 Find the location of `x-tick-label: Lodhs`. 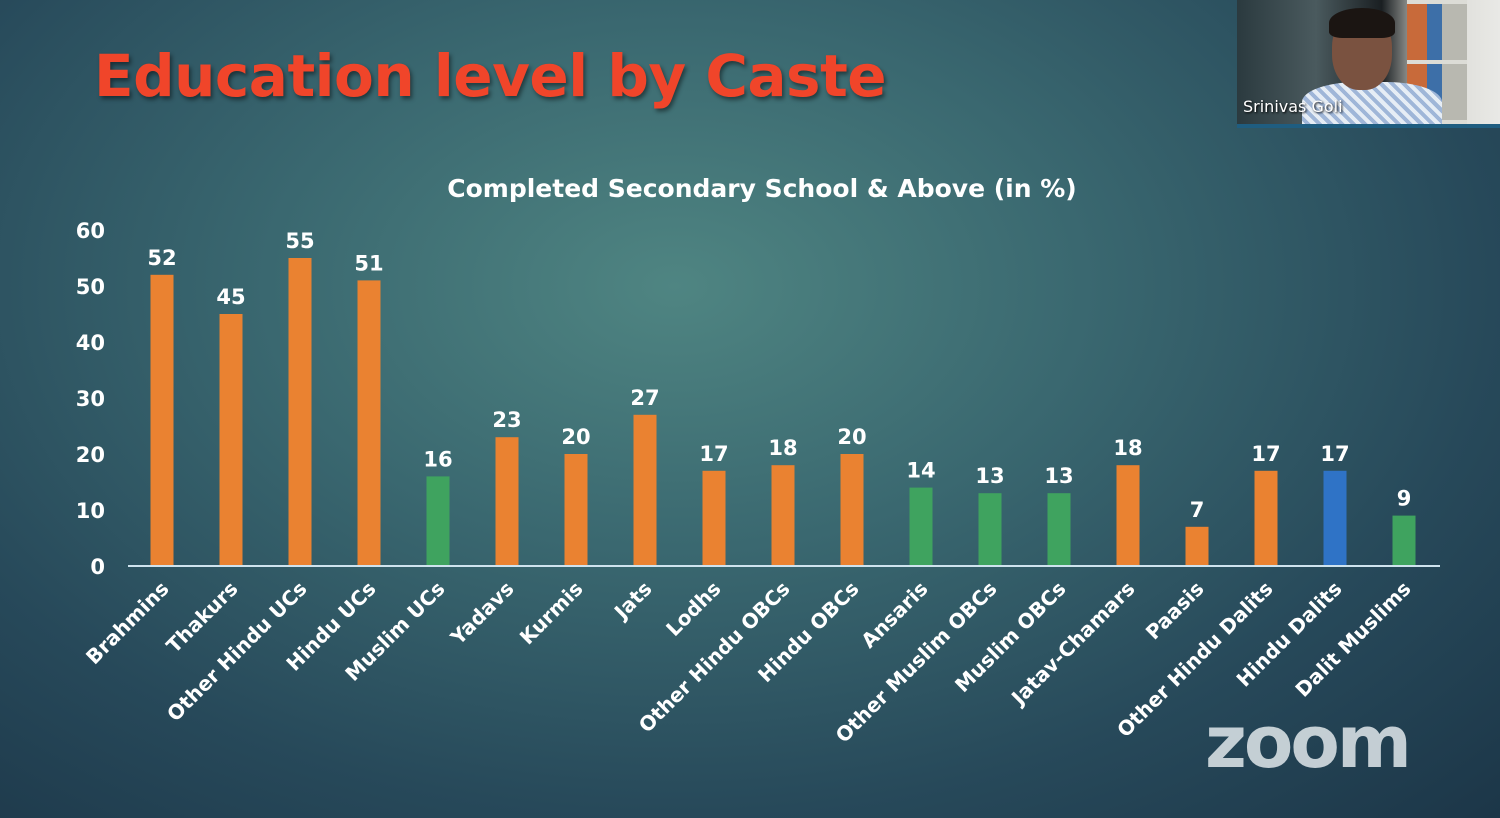

x-tick-label: Lodhs is located at coordinates (693, 609).